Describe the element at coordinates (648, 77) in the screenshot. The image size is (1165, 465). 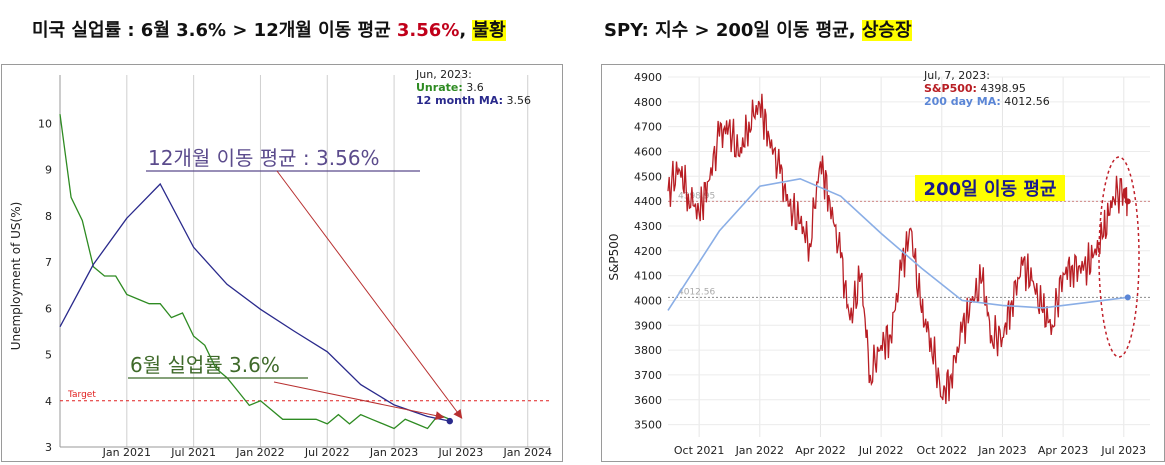
I see `y-tick-label: 4900` at that location.